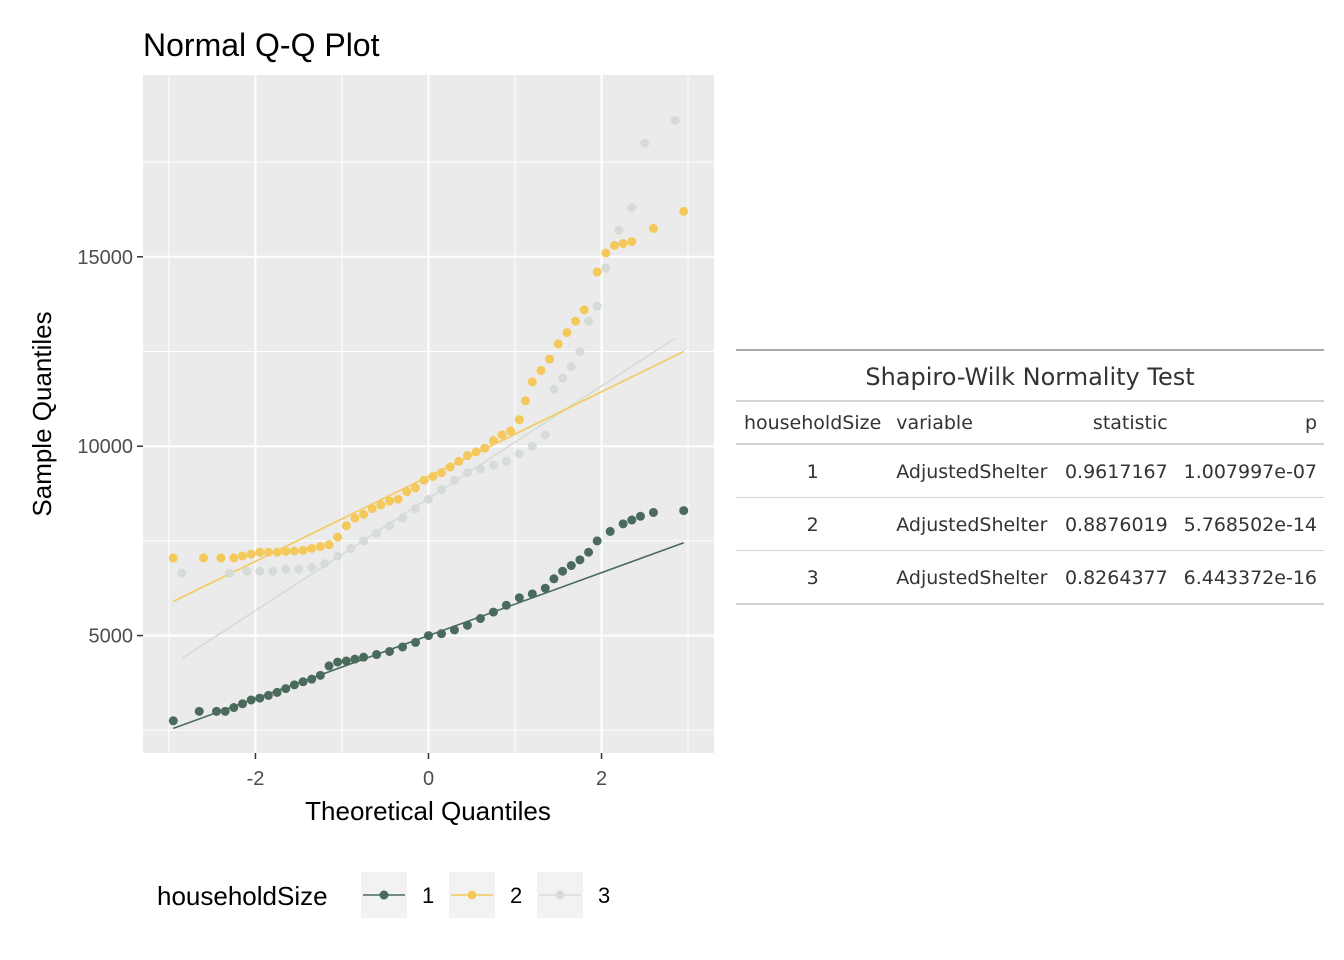 The height and width of the screenshot is (960, 1344). Describe the element at coordinates (813, 577) in the screenshot. I see `cell-household-size: 3` at that location.